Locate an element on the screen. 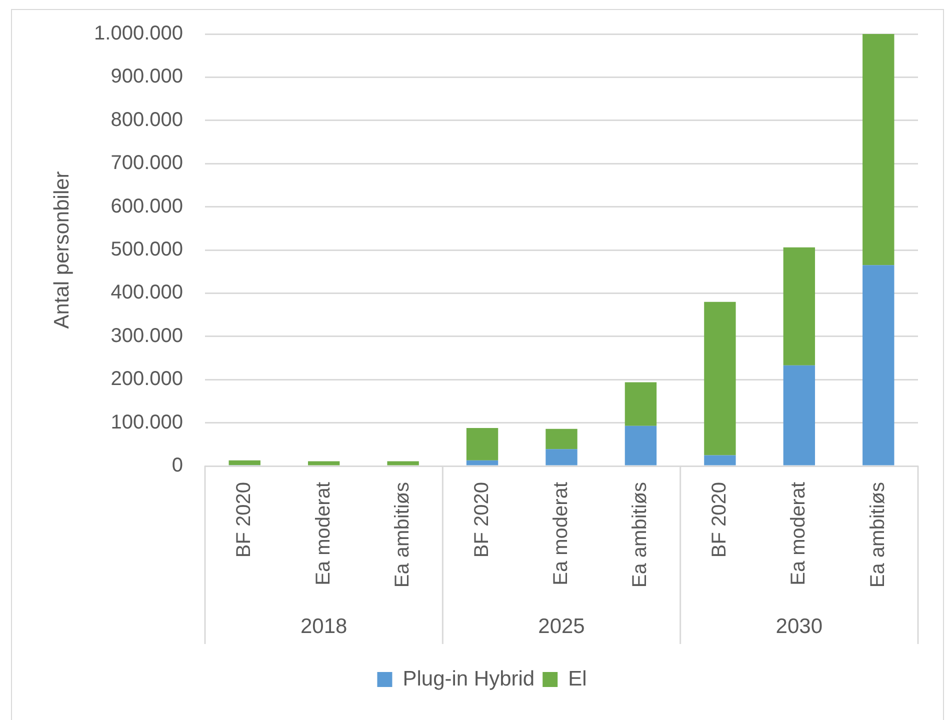  y-tick-label: 500.000 is located at coordinates (146, 249).